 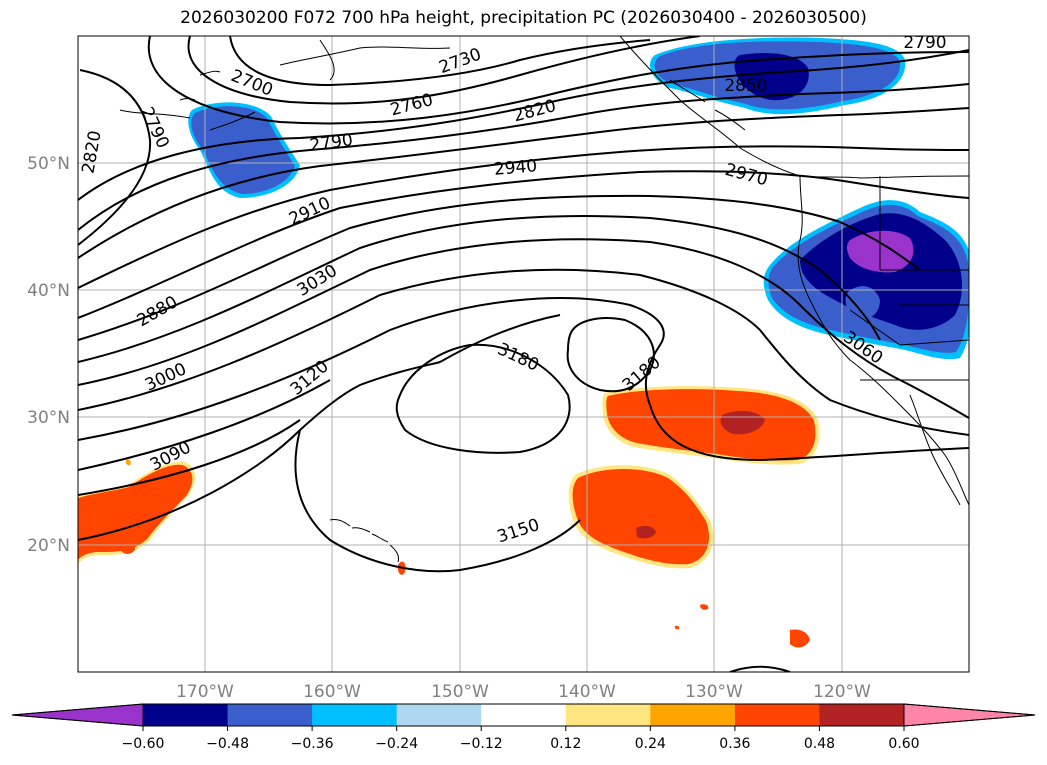 I want to click on latitude-label: 20°N, so click(x=48, y=546).